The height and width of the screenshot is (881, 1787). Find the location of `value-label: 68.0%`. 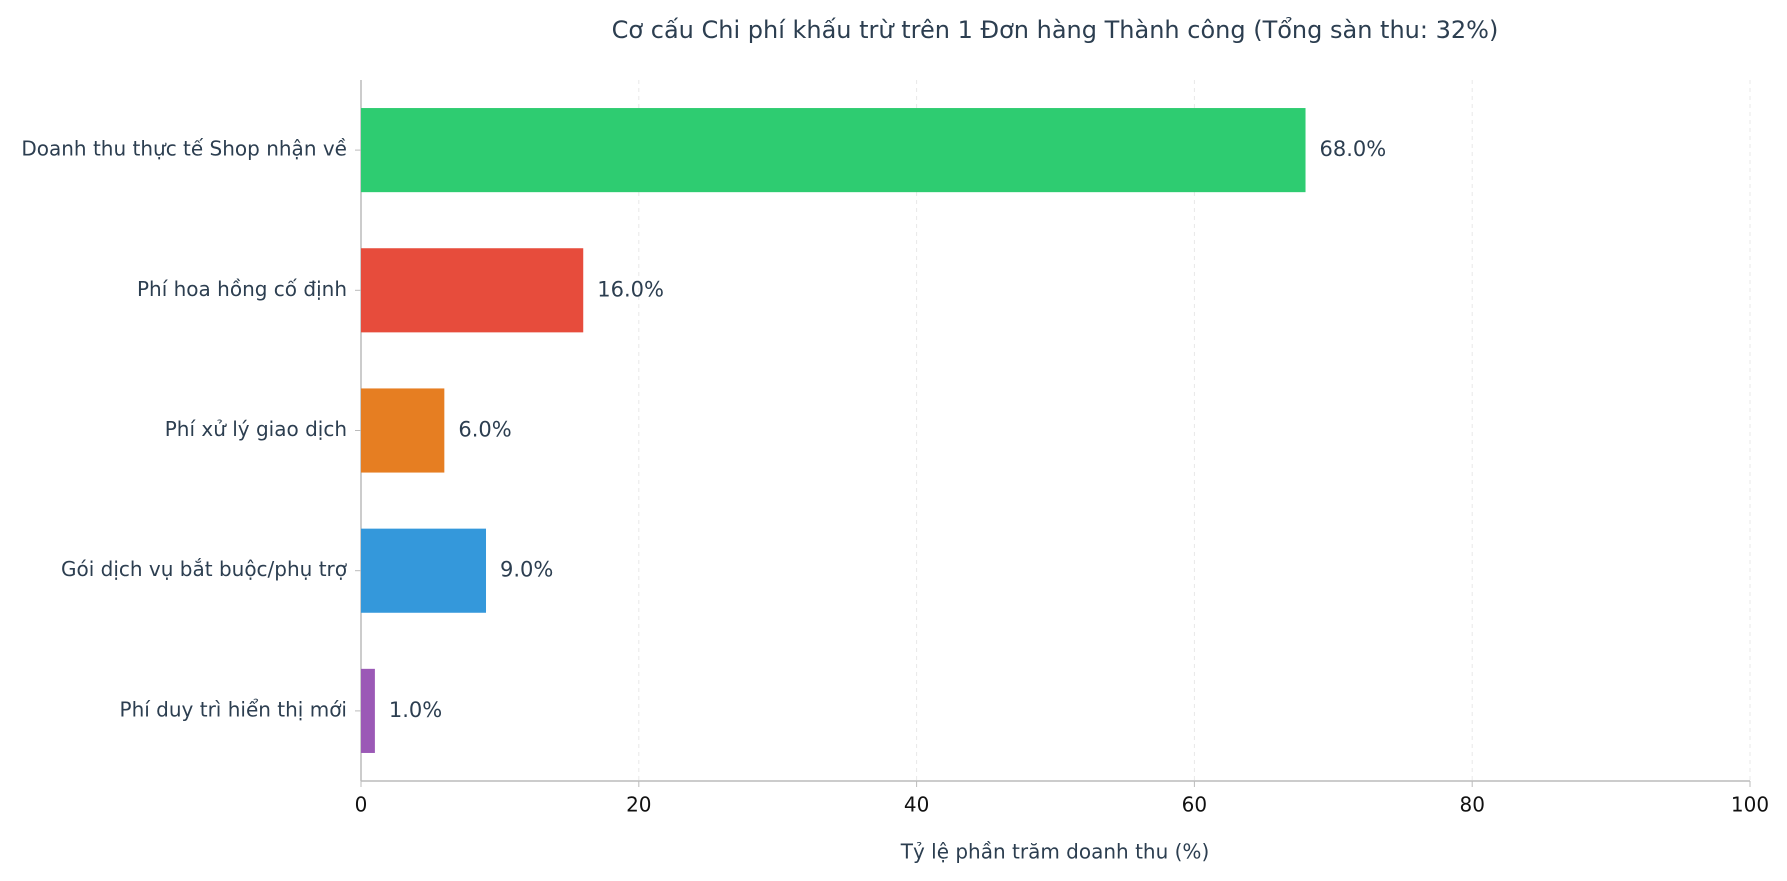

value-label: 68.0% is located at coordinates (1353, 149).